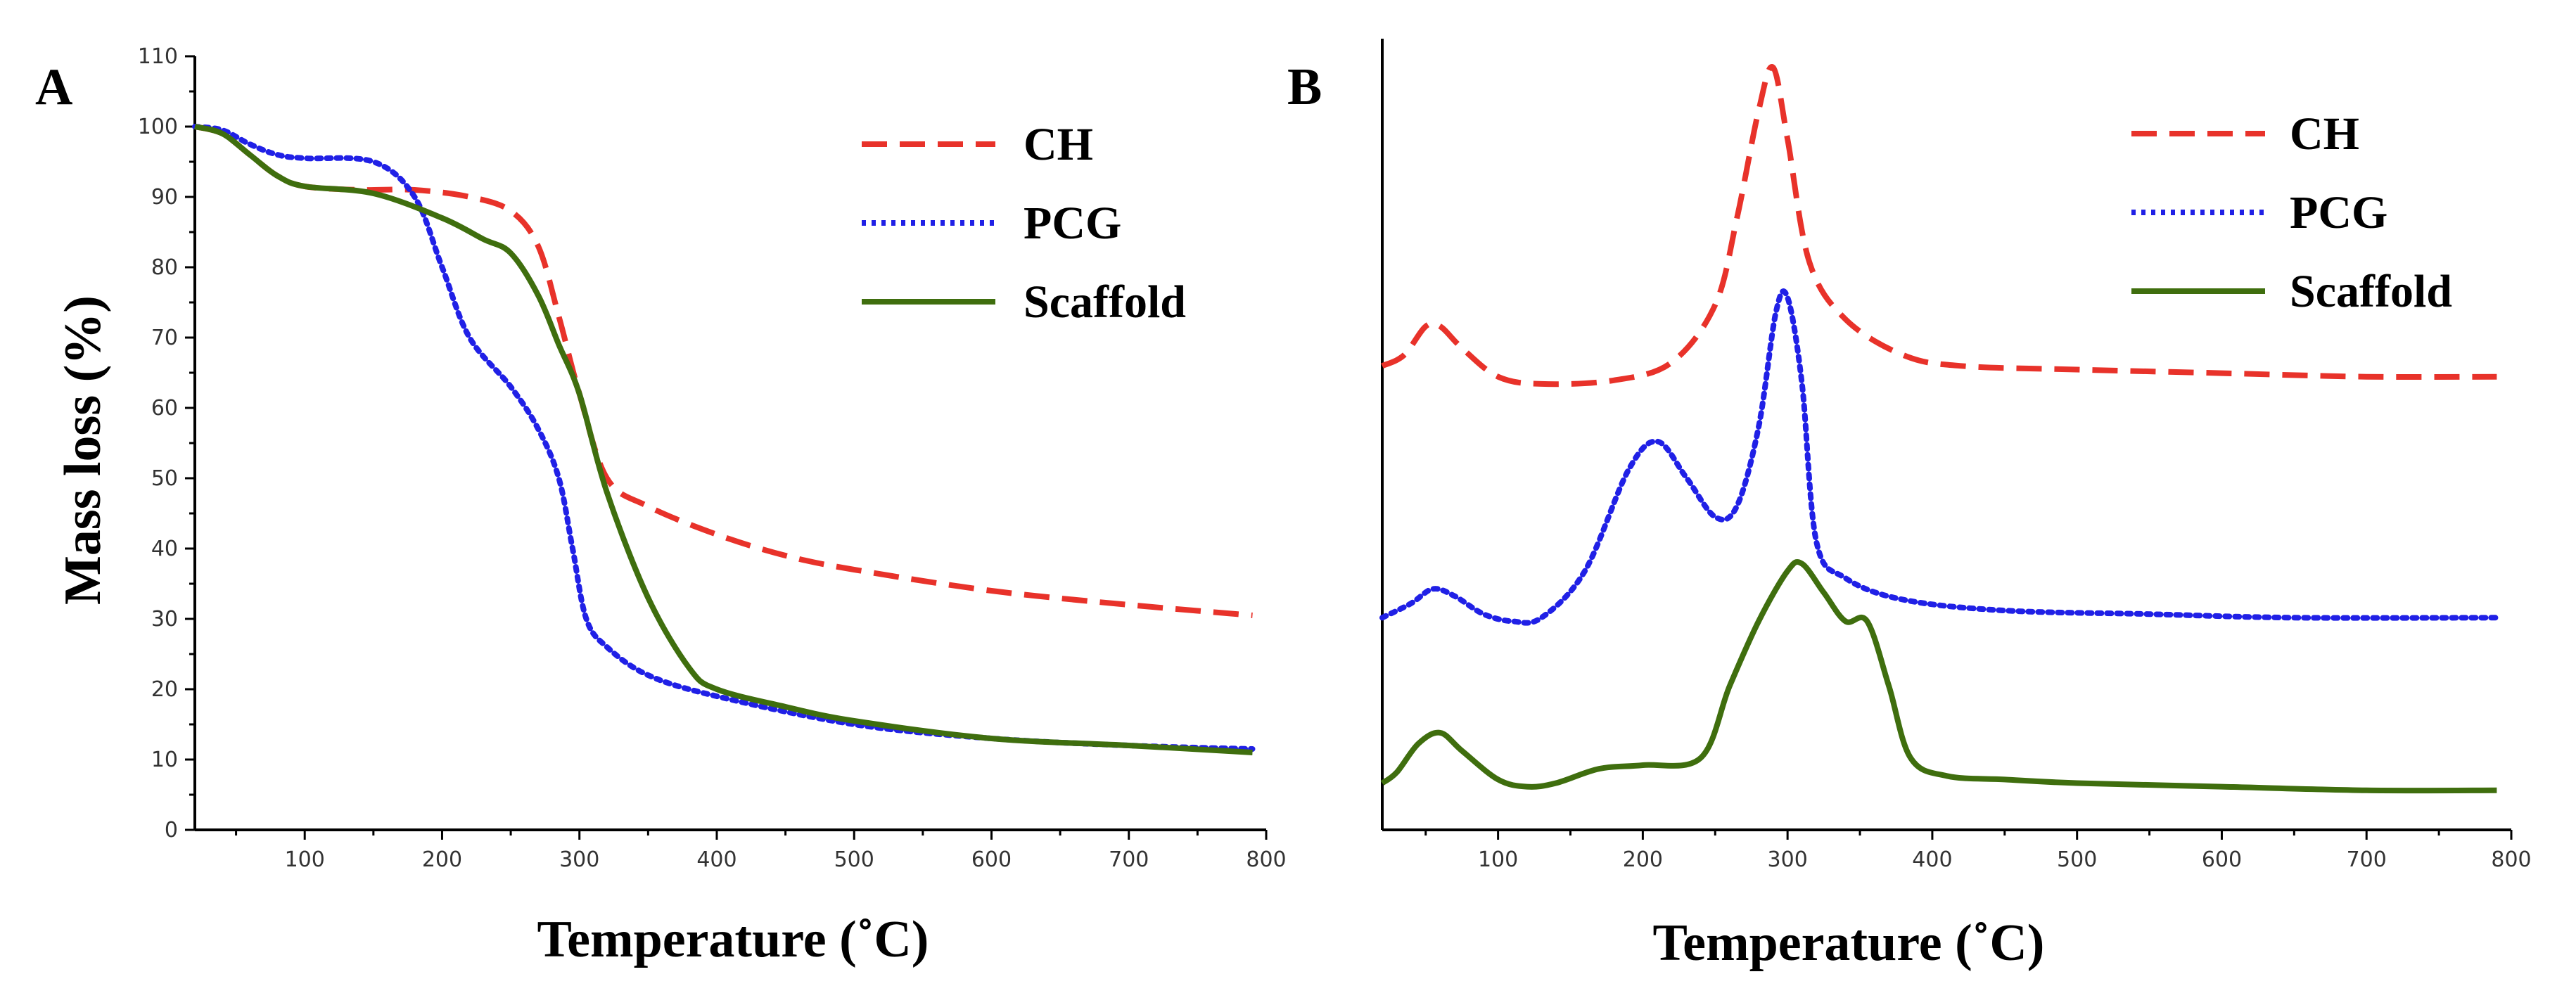 The height and width of the screenshot is (986, 2576). I want to click on y-tick-label: 80, so click(164, 267).